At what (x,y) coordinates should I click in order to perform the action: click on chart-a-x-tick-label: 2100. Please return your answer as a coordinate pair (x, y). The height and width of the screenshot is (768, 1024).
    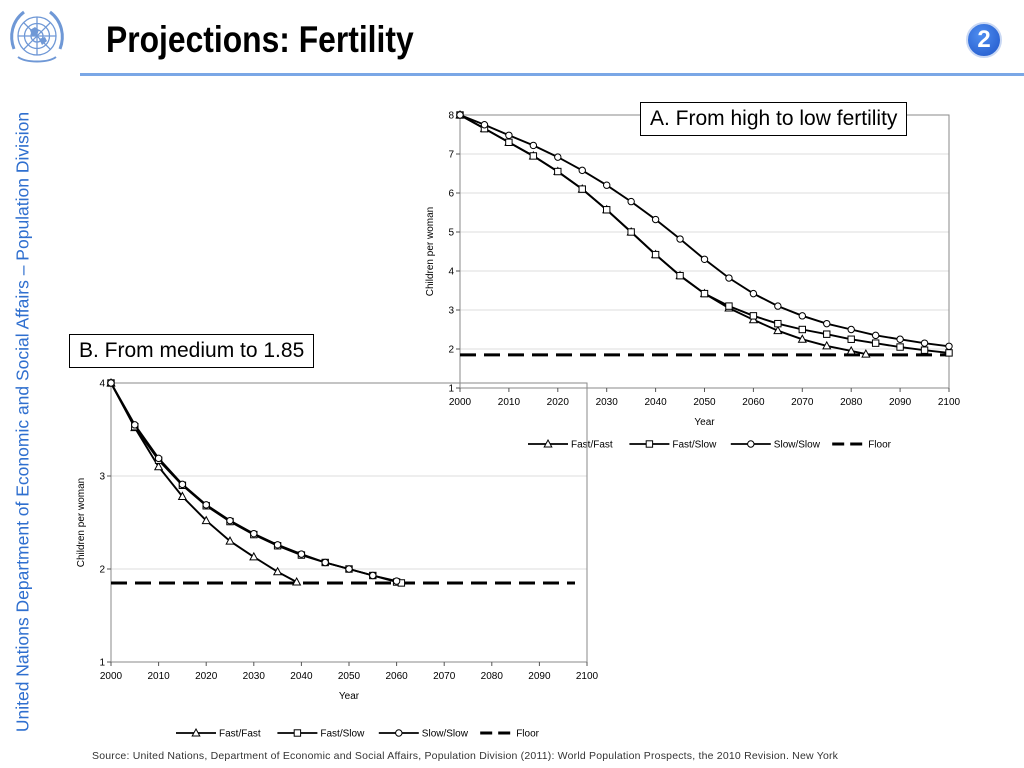
    Looking at the image, I should click on (949, 402).